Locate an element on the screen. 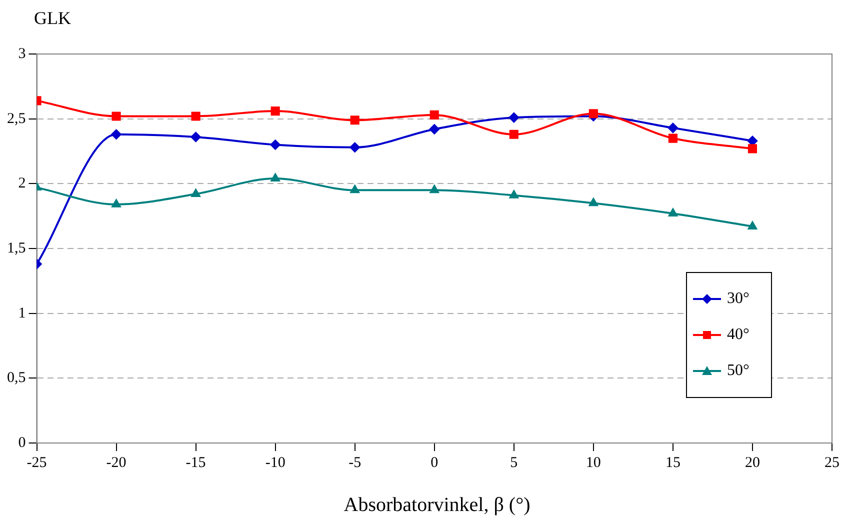  x-tick-label: -25 is located at coordinates (36, 462).